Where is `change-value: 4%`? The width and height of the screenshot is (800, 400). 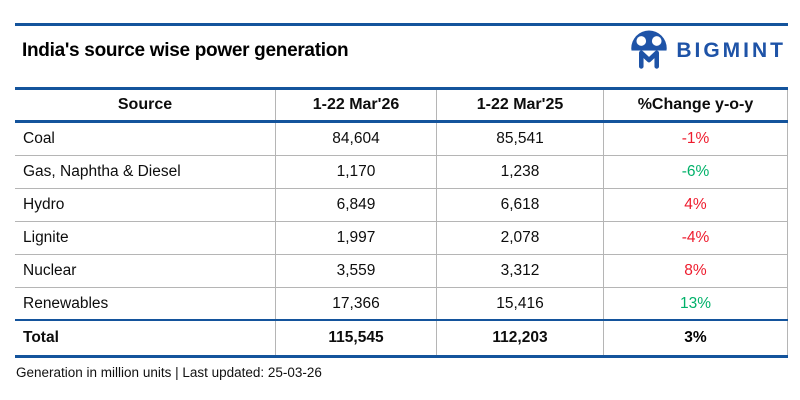 change-value: 4% is located at coordinates (695, 205).